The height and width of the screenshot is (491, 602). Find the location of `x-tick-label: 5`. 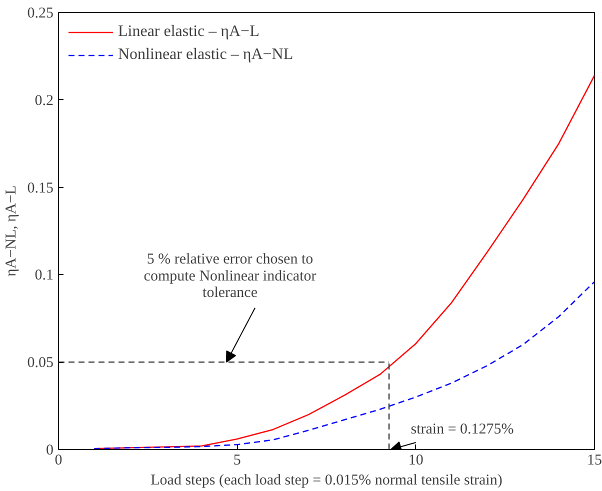

x-tick-label: 5 is located at coordinates (237, 460).